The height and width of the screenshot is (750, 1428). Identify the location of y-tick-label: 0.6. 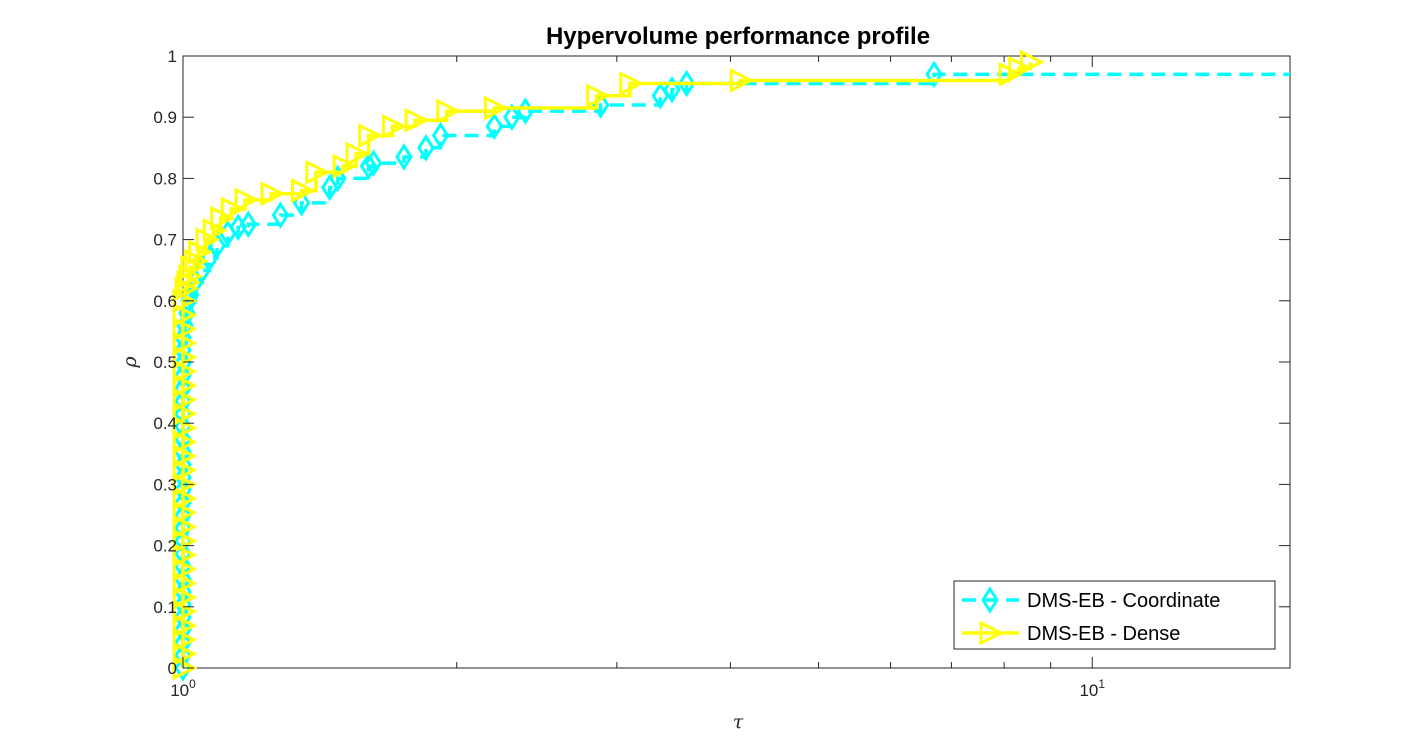
(165, 301).